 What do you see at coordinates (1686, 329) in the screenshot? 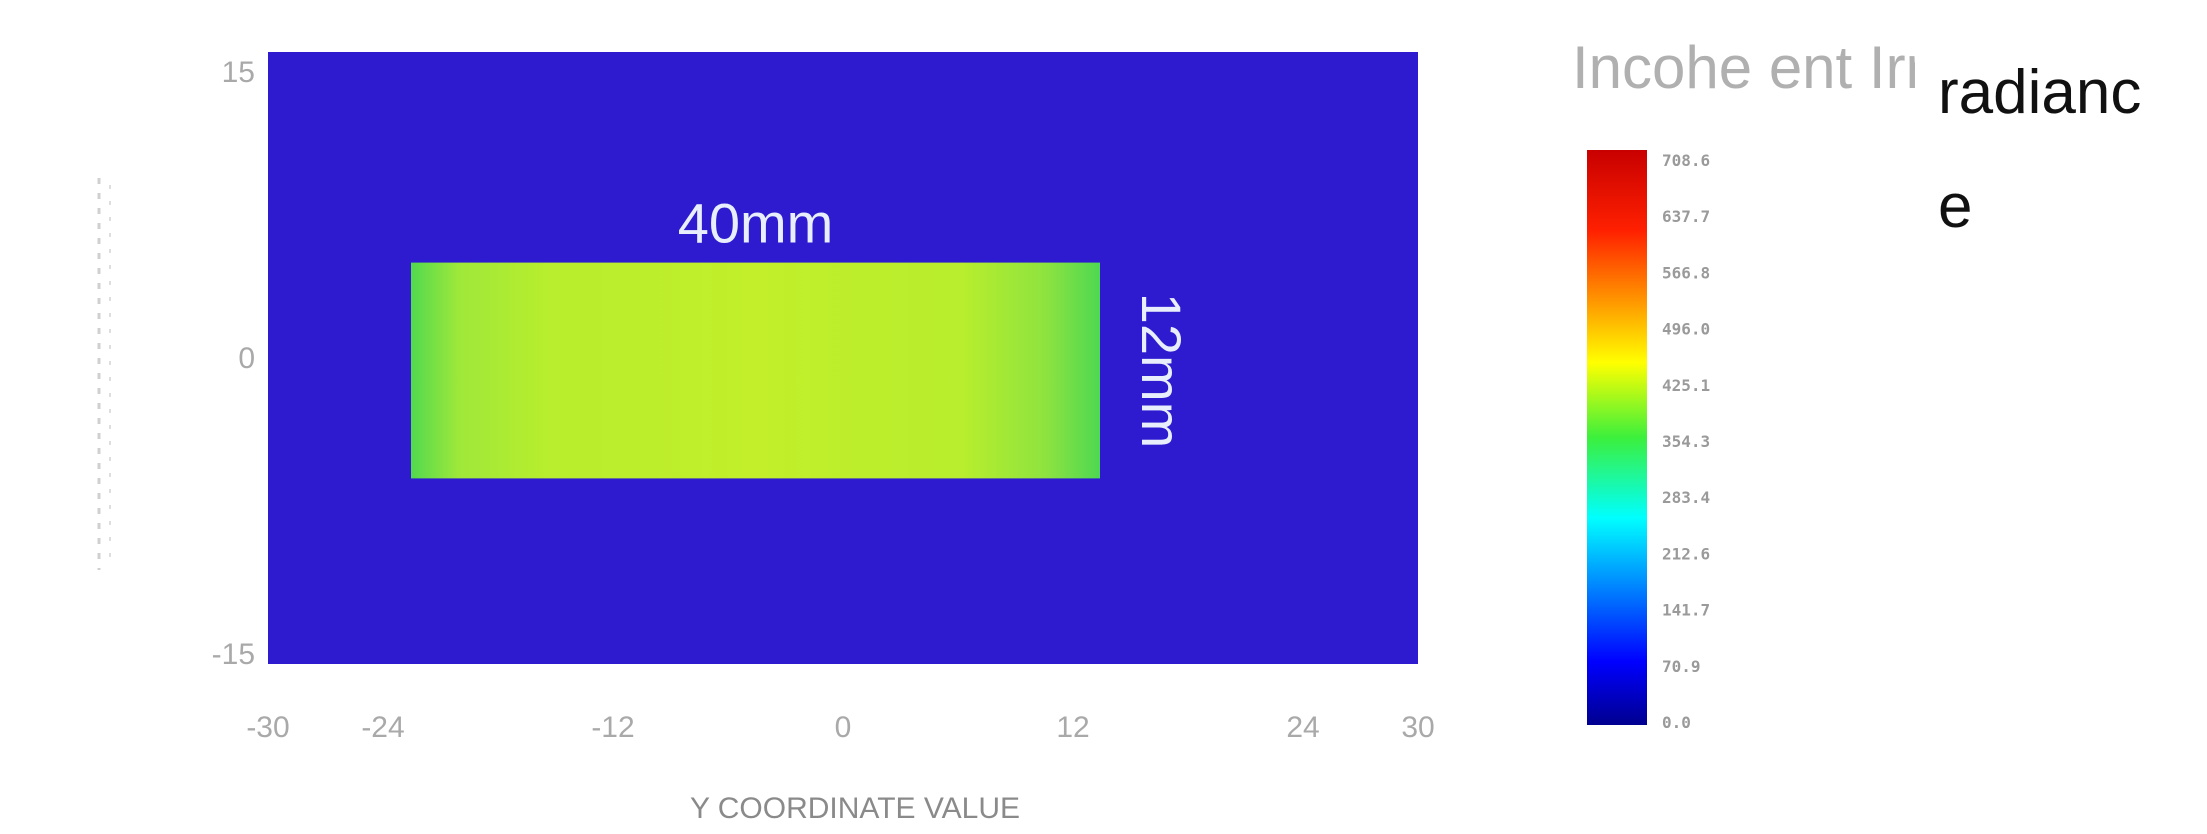
I see `colorbar-tick-label: 496.0` at bounding box center [1686, 329].